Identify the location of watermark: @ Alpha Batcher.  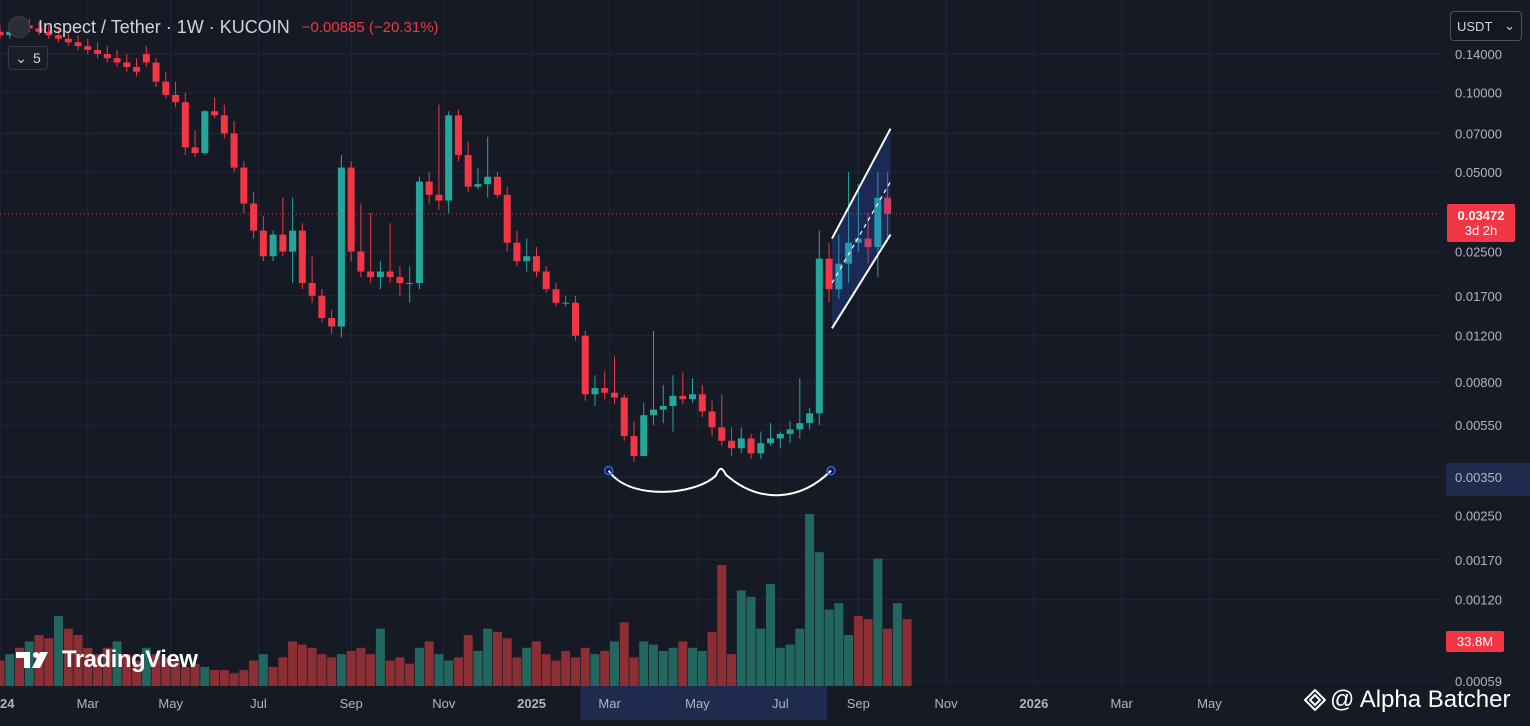
(1407, 700).